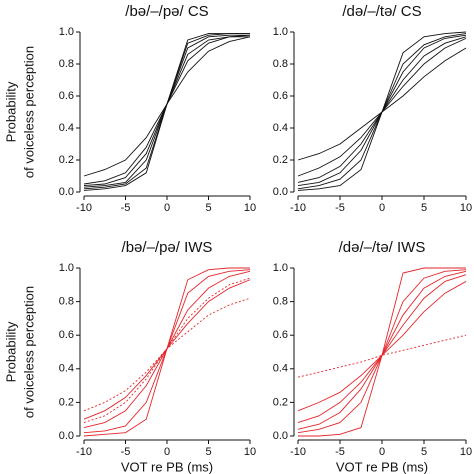  I want to click on panel-title: /də/–/tə/ CS, so click(381, 11).